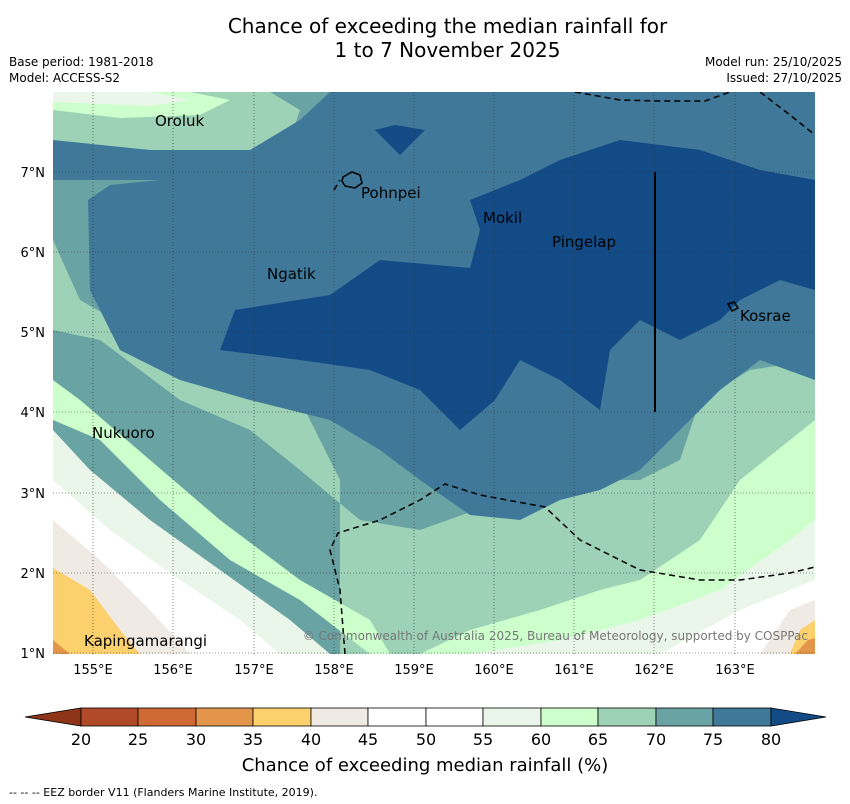 The width and height of the screenshot is (850, 804). What do you see at coordinates (713, 739) in the screenshot?
I see `cbar-tick-75: 75` at bounding box center [713, 739].